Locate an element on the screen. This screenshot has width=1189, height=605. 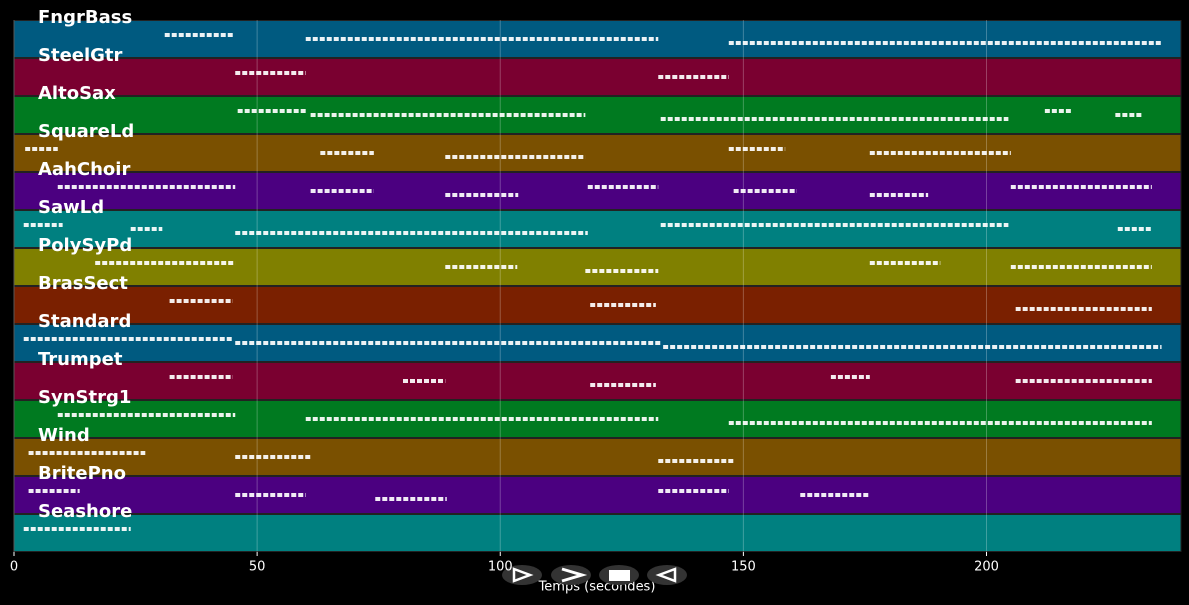
track-label: BritePno is located at coordinates (82, 473).